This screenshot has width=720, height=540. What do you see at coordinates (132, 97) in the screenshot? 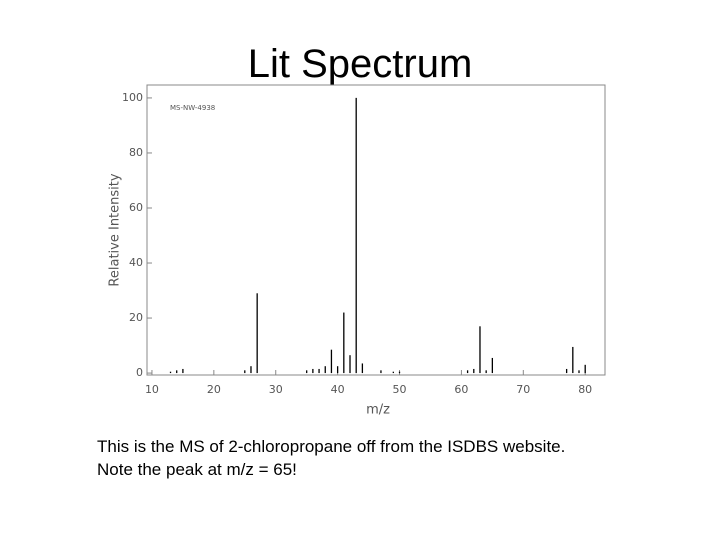
I see `y-tick-label: 100` at bounding box center [132, 97].